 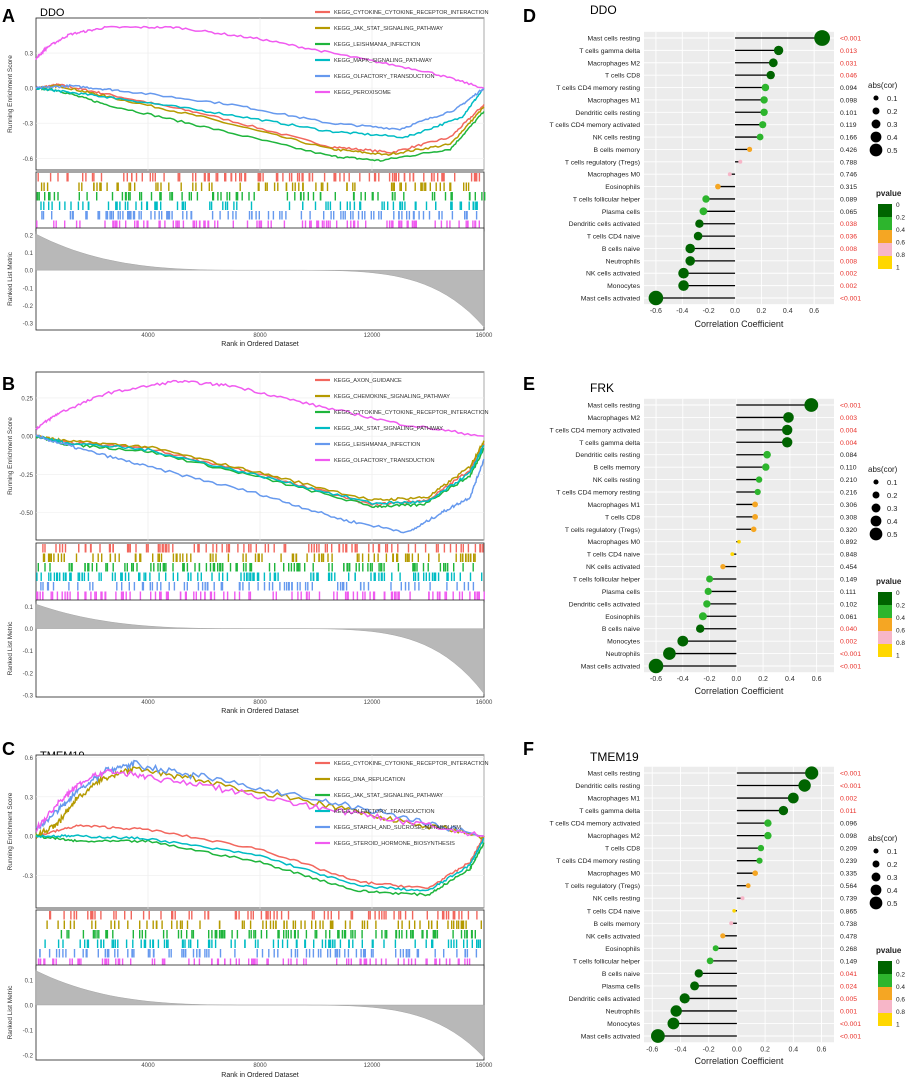 What do you see at coordinates (885, 967) in the screenshot?
I see `legend-color-swatch` at bounding box center [885, 967].